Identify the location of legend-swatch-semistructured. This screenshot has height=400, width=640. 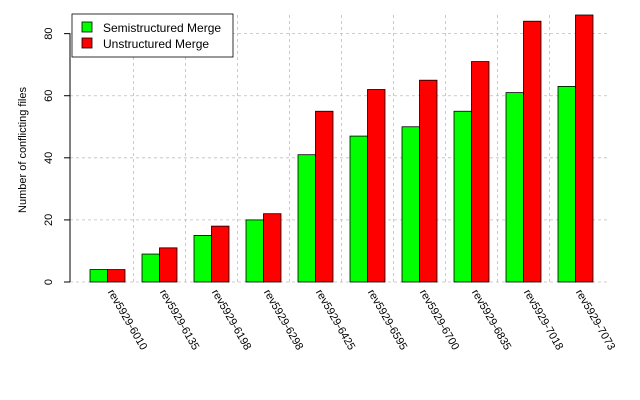
(87, 27).